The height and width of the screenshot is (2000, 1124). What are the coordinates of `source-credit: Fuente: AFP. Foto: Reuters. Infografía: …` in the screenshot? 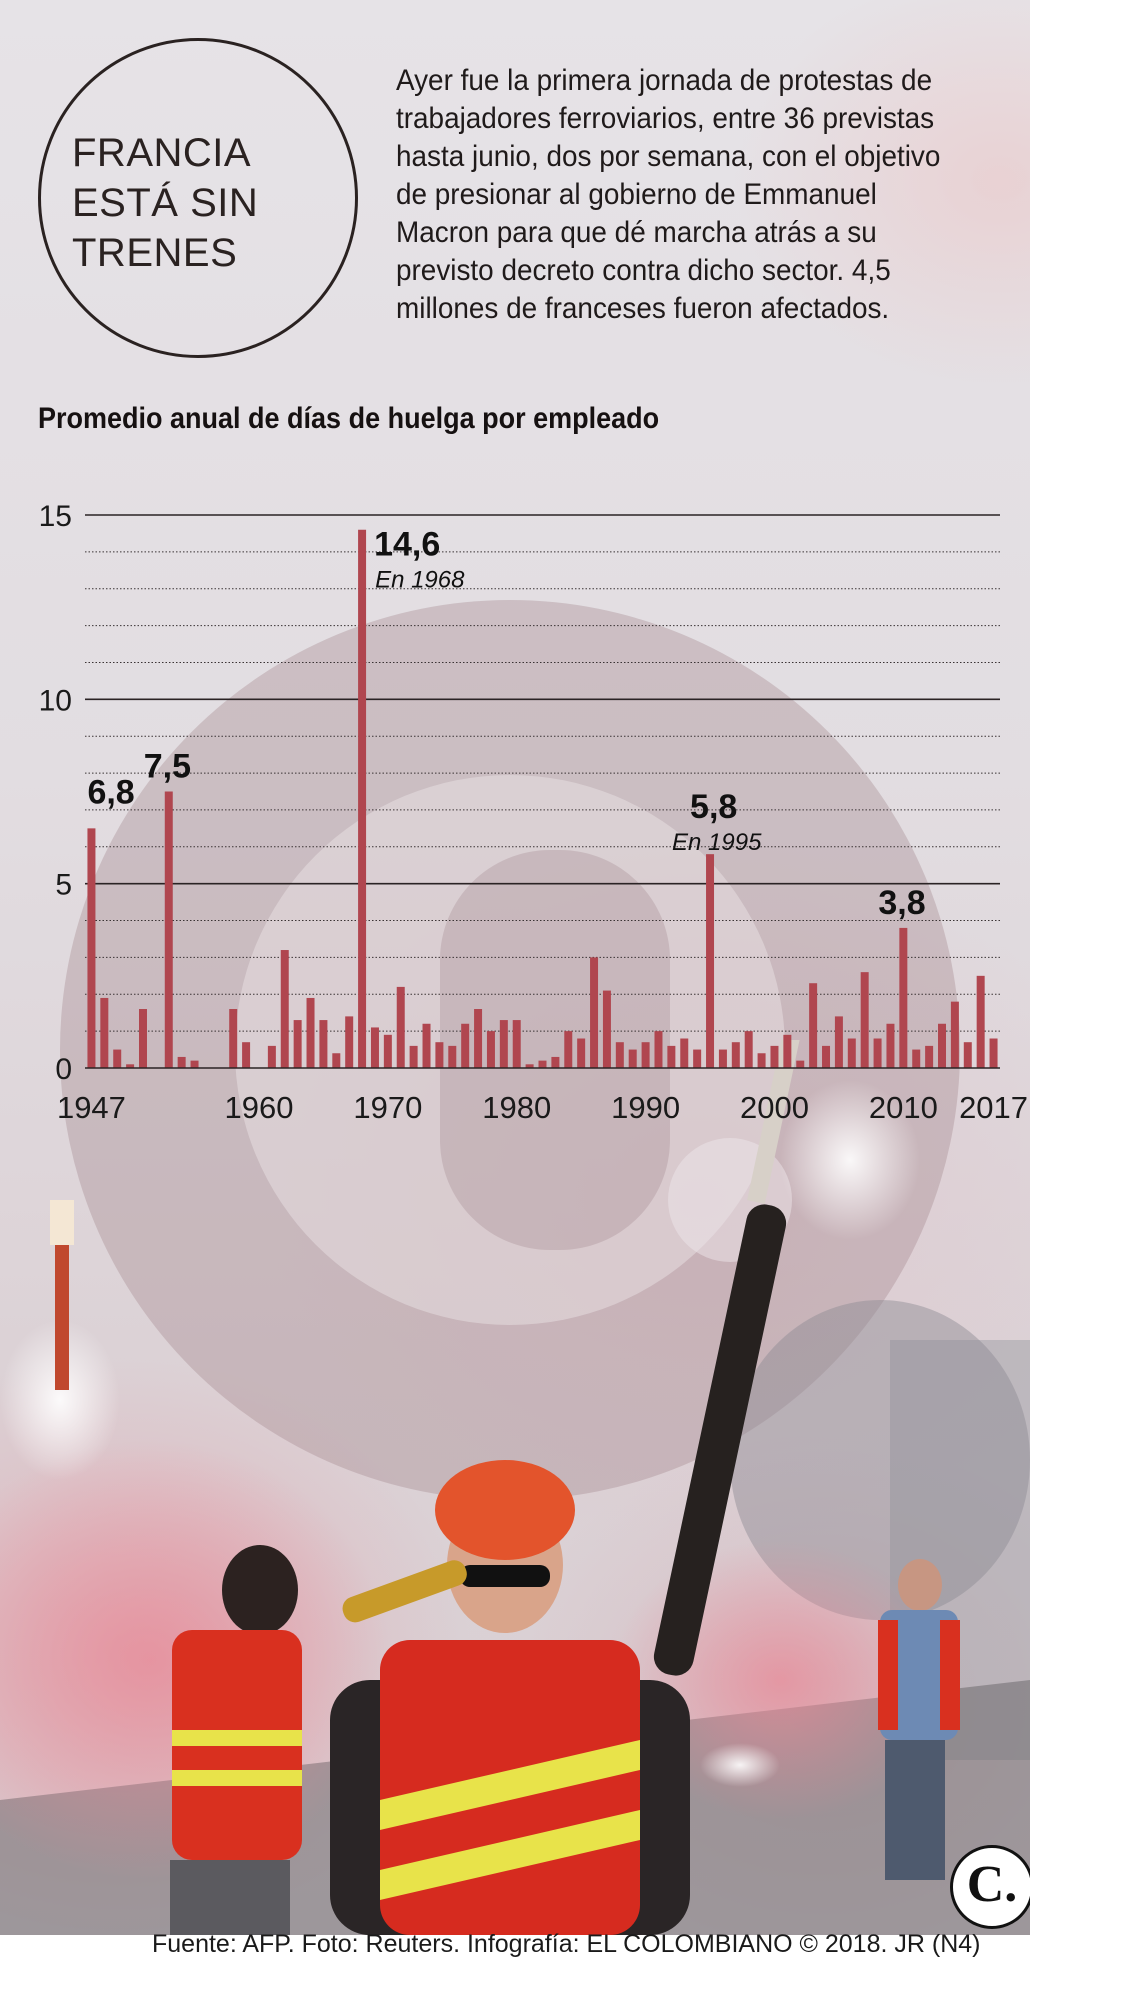 It's located at (566, 1944).